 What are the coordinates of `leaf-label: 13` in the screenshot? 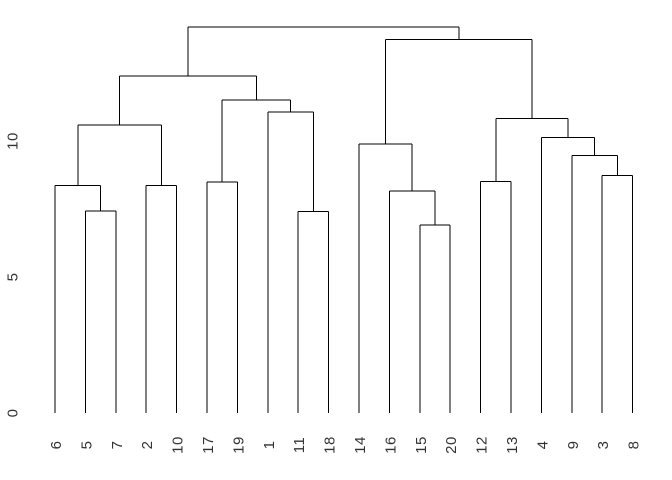 It's located at (512, 445).